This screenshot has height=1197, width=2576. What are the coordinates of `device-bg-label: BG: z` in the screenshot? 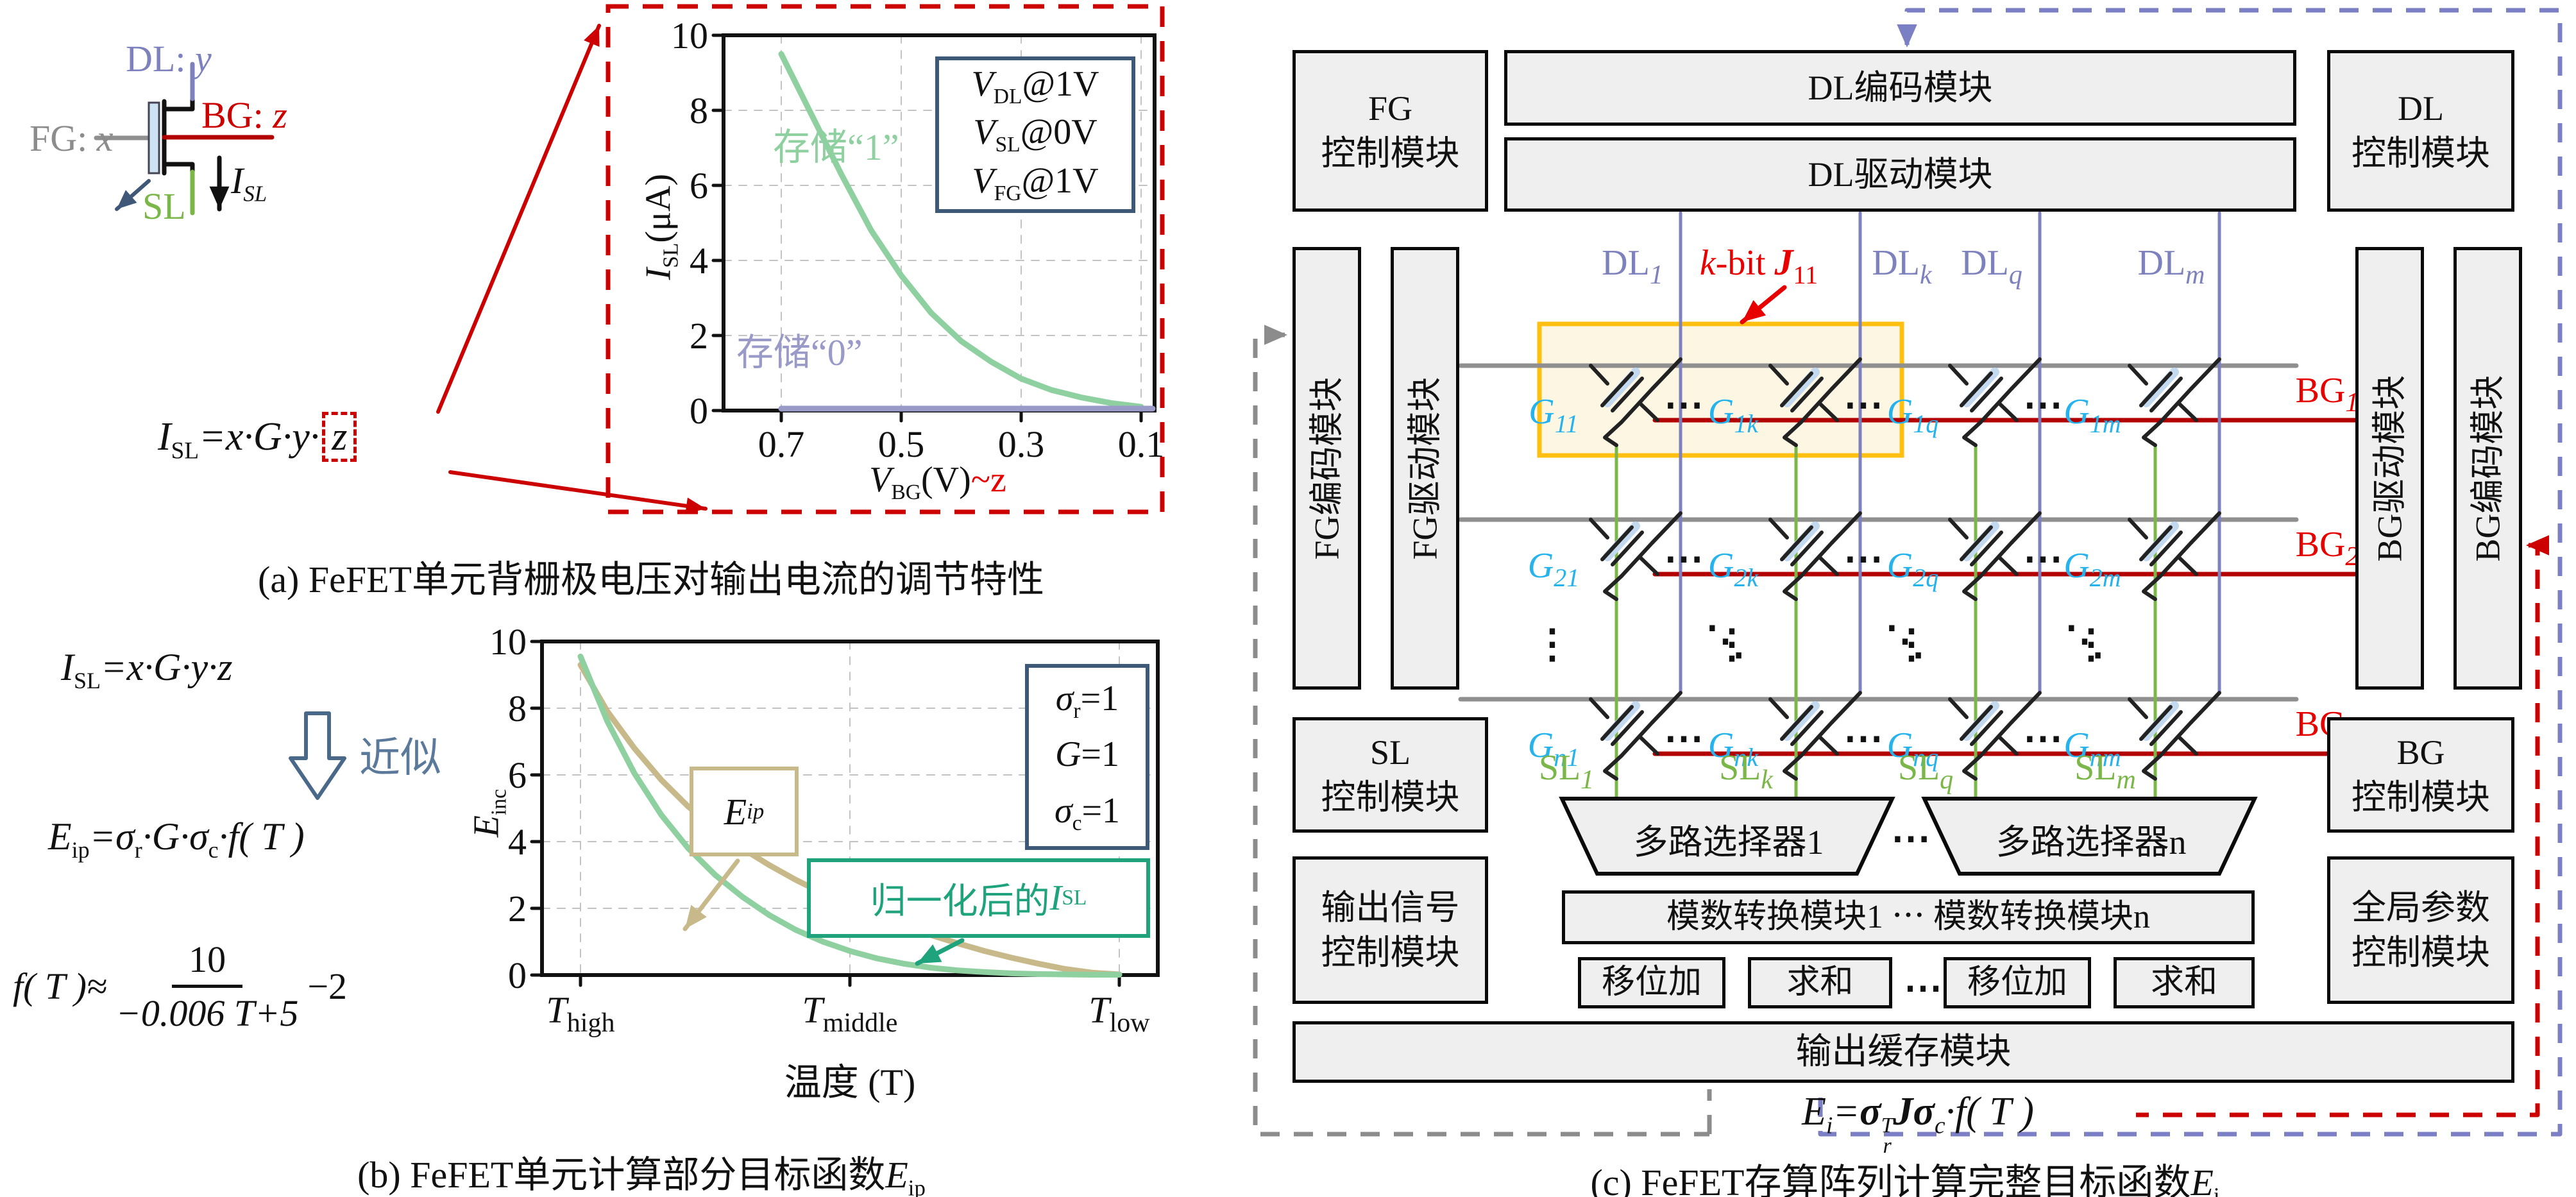 It's located at (244, 115).